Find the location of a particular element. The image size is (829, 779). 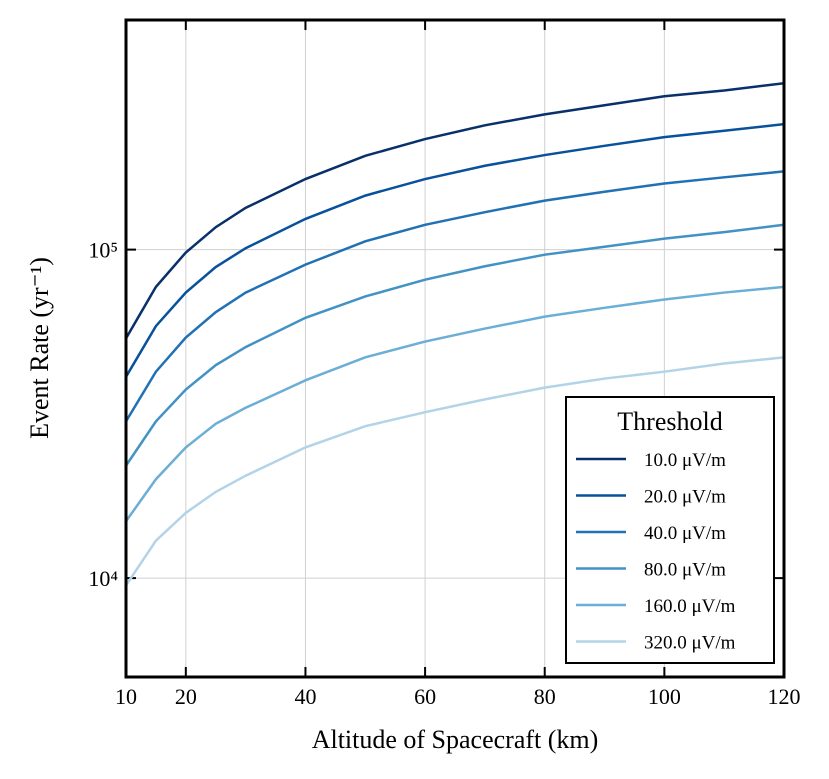

legend-label: 80.0 μV/m is located at coordinates (685, 570).